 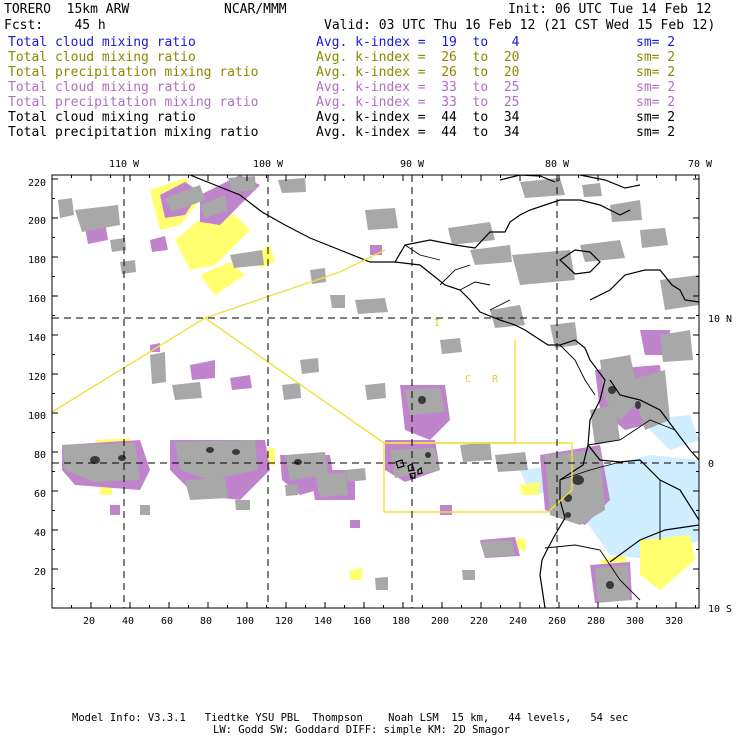 What do you see at coordinates (418, 72) in the screenshot?
I see `legend-row-3-kindex: Avg. k-index = 26 to 20` at bounding box center [418, 72].